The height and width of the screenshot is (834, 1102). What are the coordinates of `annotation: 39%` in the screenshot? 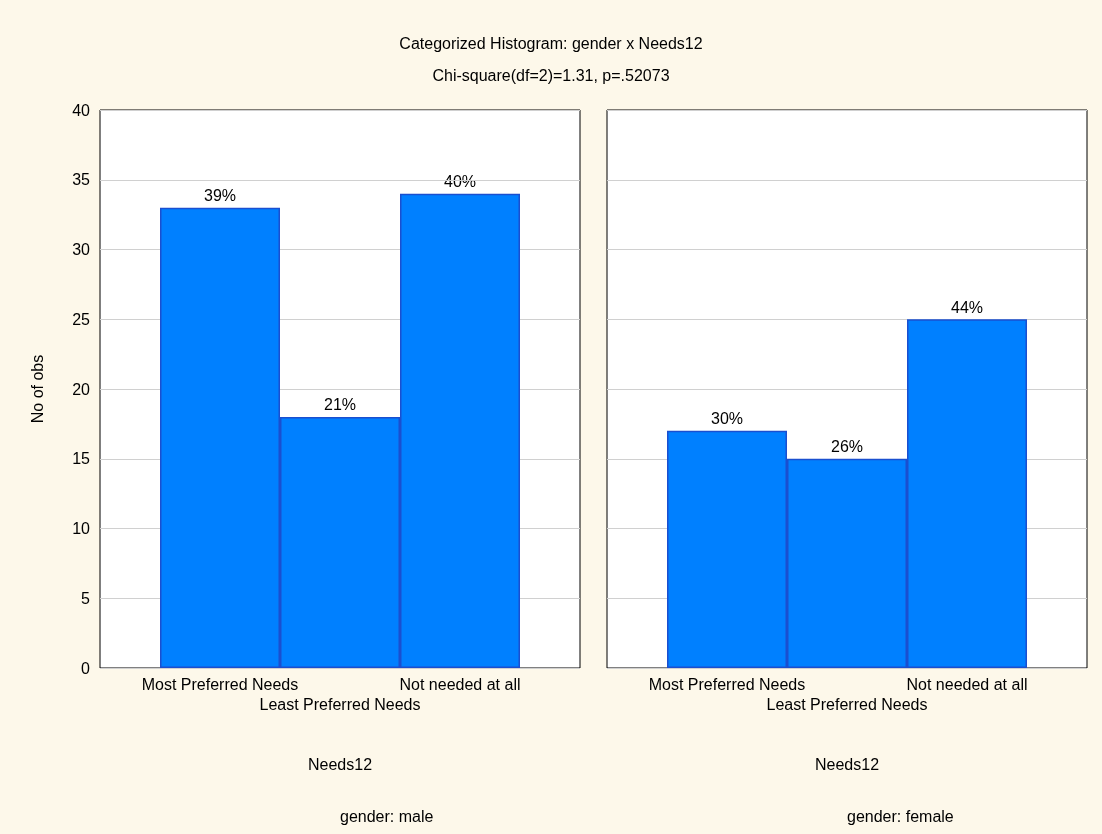 It's located at (220, 196).